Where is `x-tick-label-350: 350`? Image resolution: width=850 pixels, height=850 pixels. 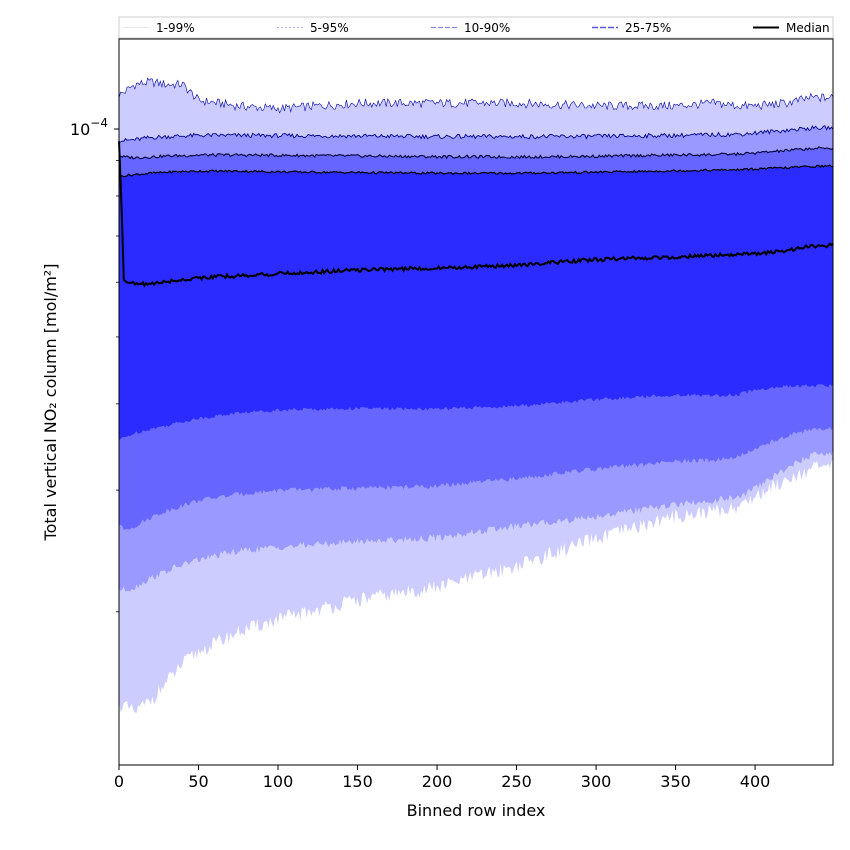 x-tick-label-350: 350 is located at coordinates (675, 781).